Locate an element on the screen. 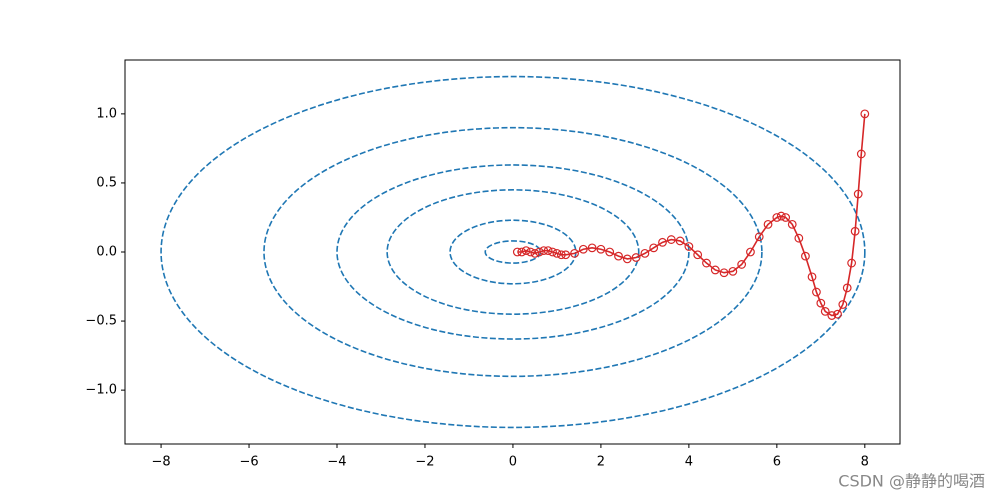 This screenshot has width=1000, height=504. x-tick-label: 4 is located at coordinates (689, 462).